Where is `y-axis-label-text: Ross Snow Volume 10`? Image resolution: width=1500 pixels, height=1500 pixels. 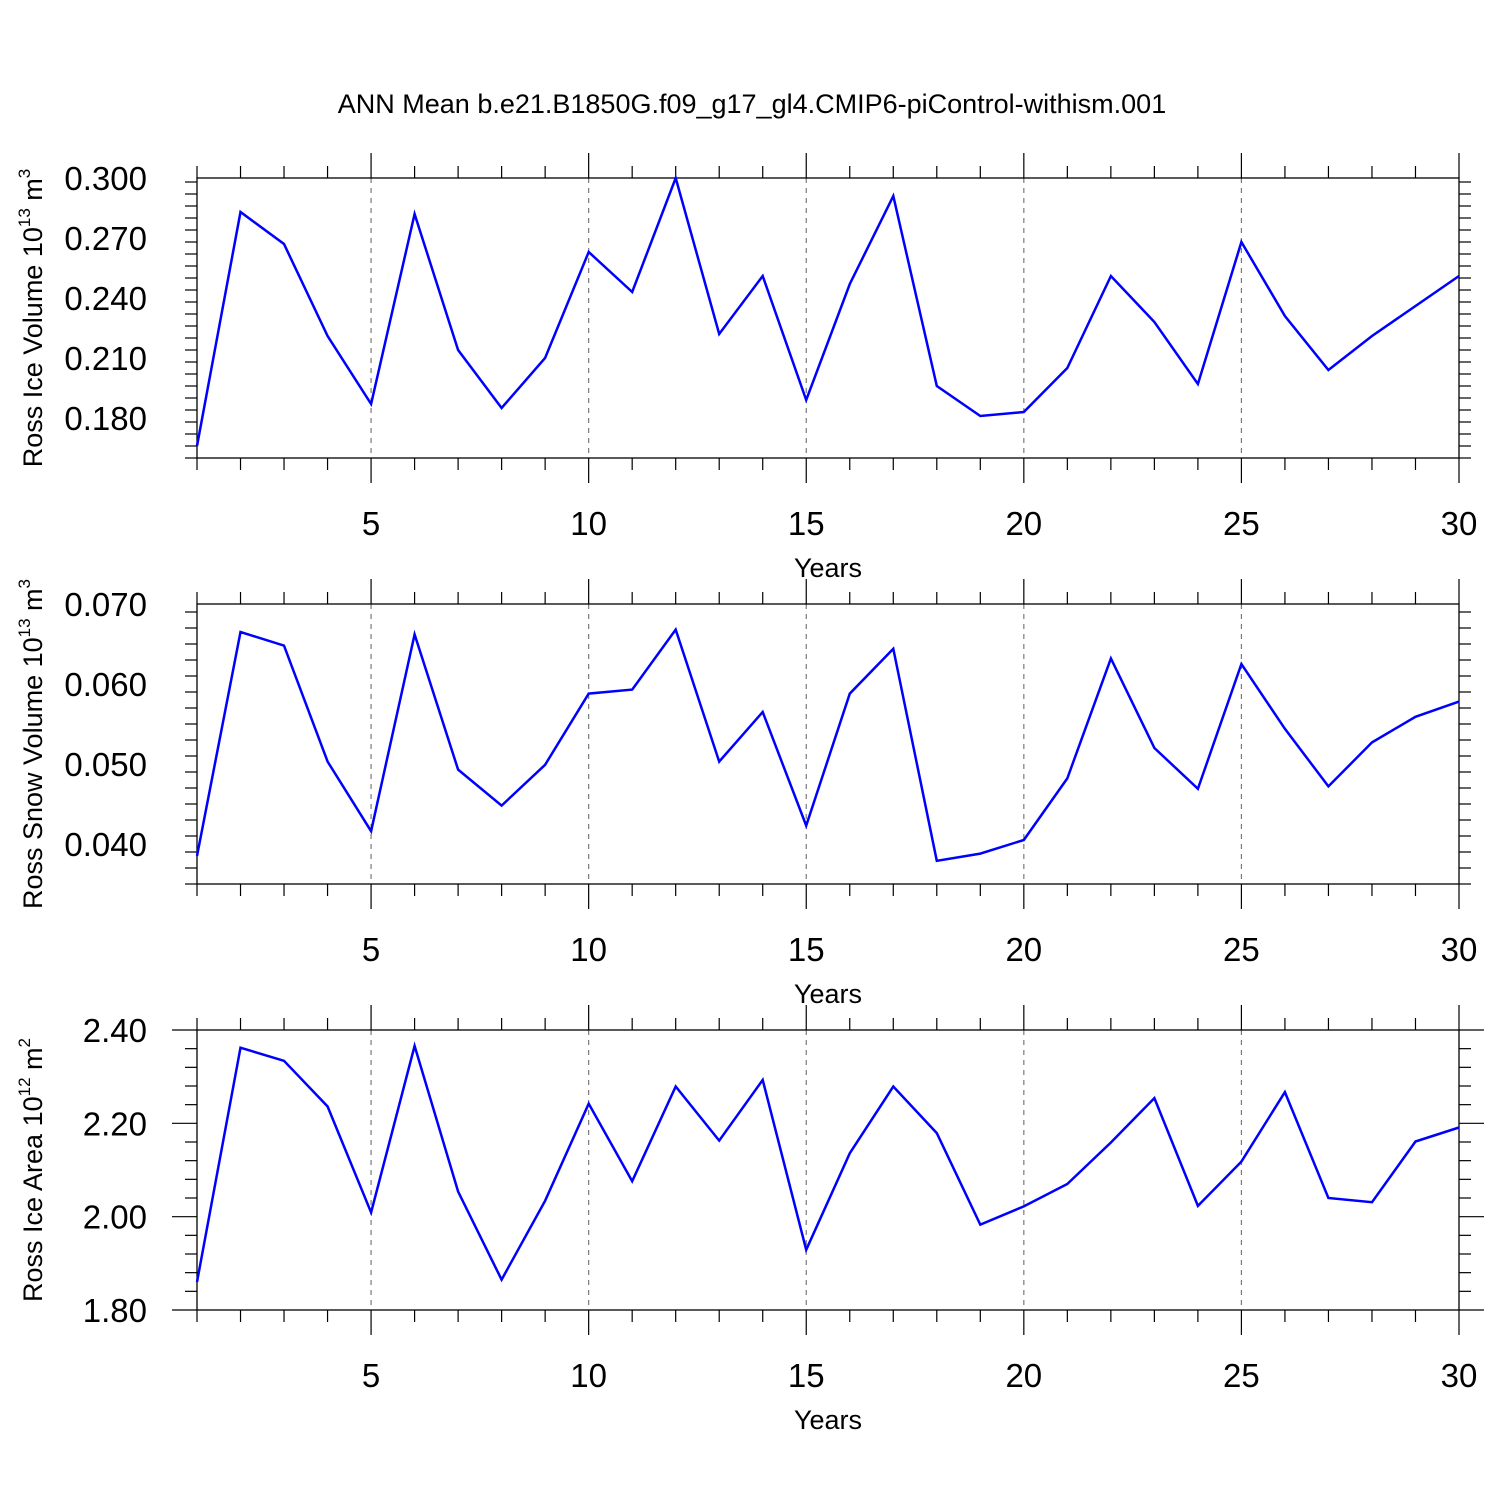 y-axis-label-text: Ross Snow Volume 10 is located at coordinates (33, 773).